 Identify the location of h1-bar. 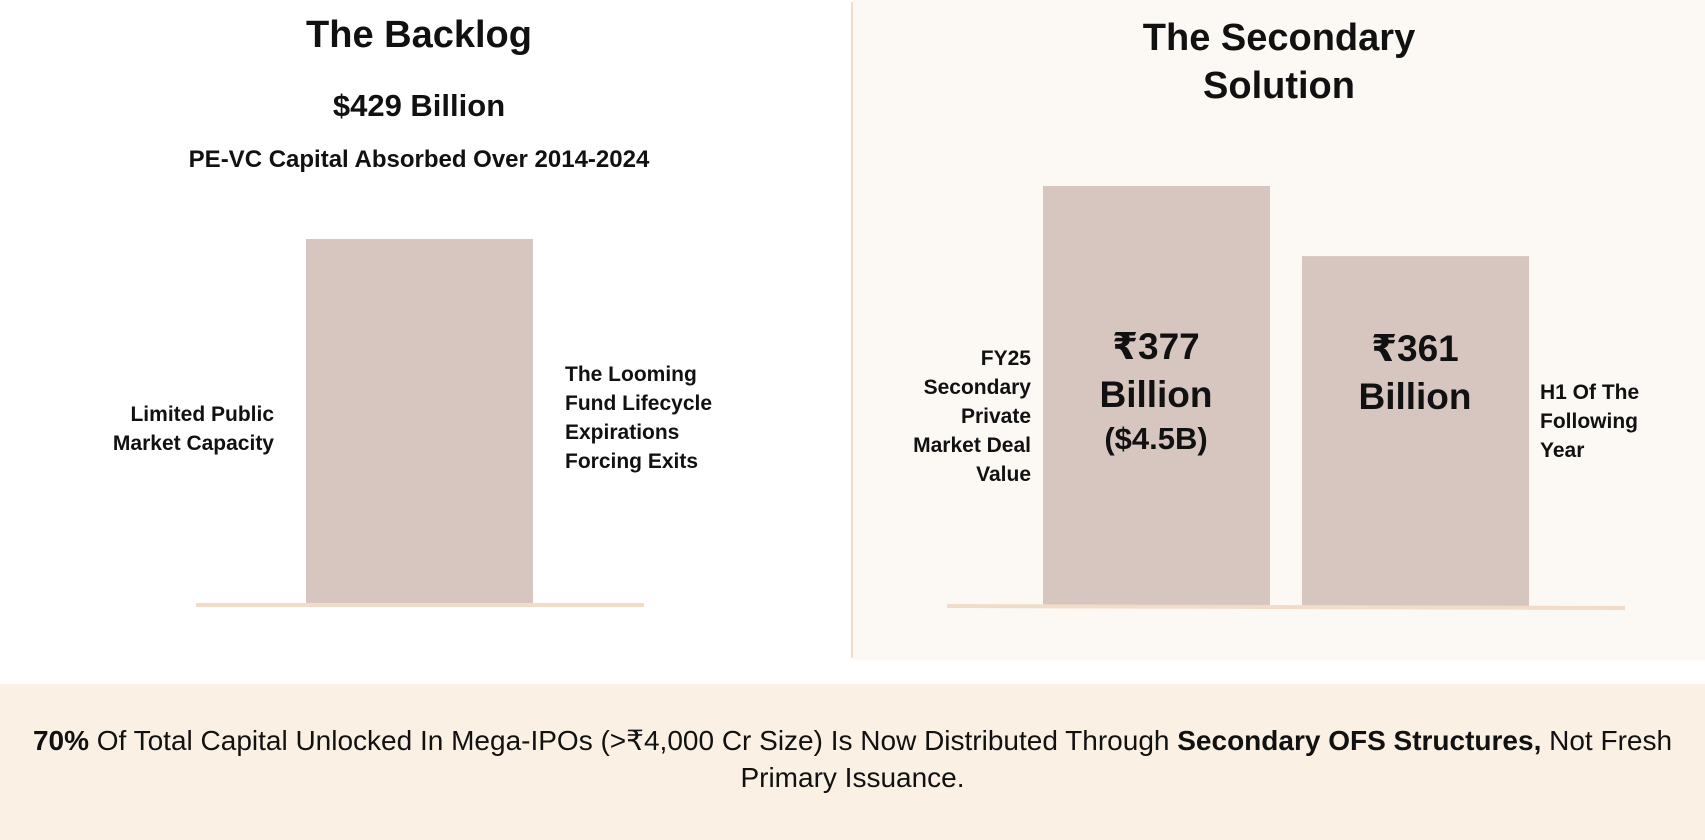
(1415, 431).